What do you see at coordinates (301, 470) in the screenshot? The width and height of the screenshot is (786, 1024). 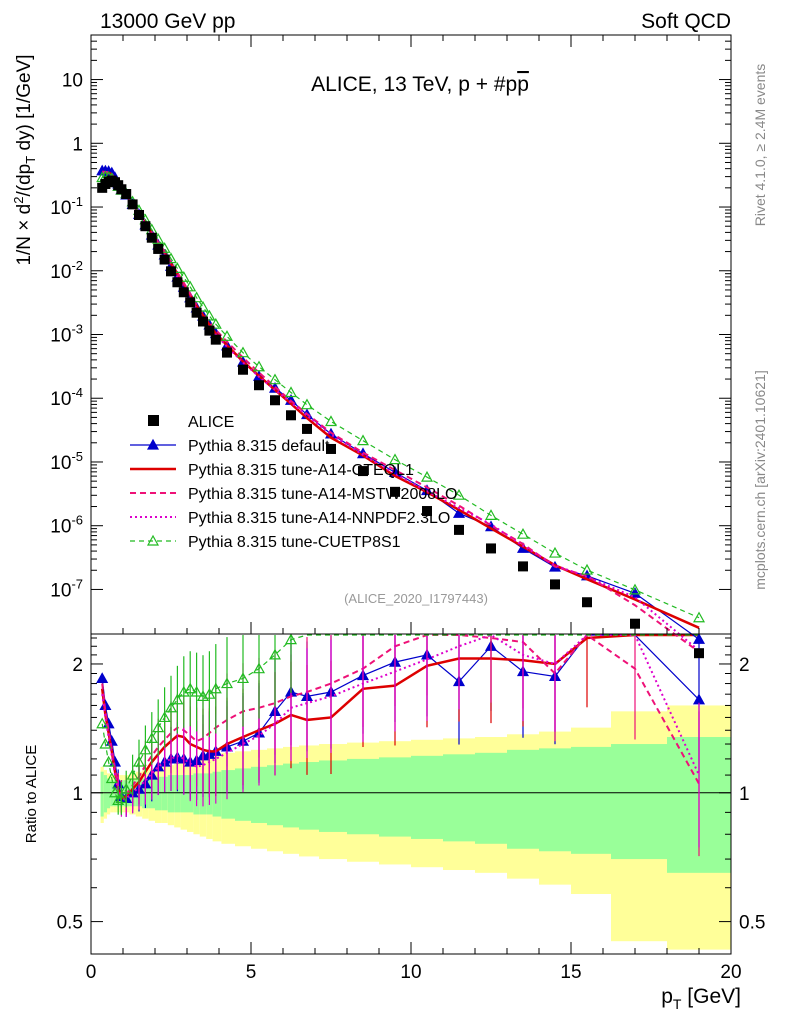 I see `legend-label: Pythia 8.315 tune-A14-CTEQL1` at bounding box center [301, 470].